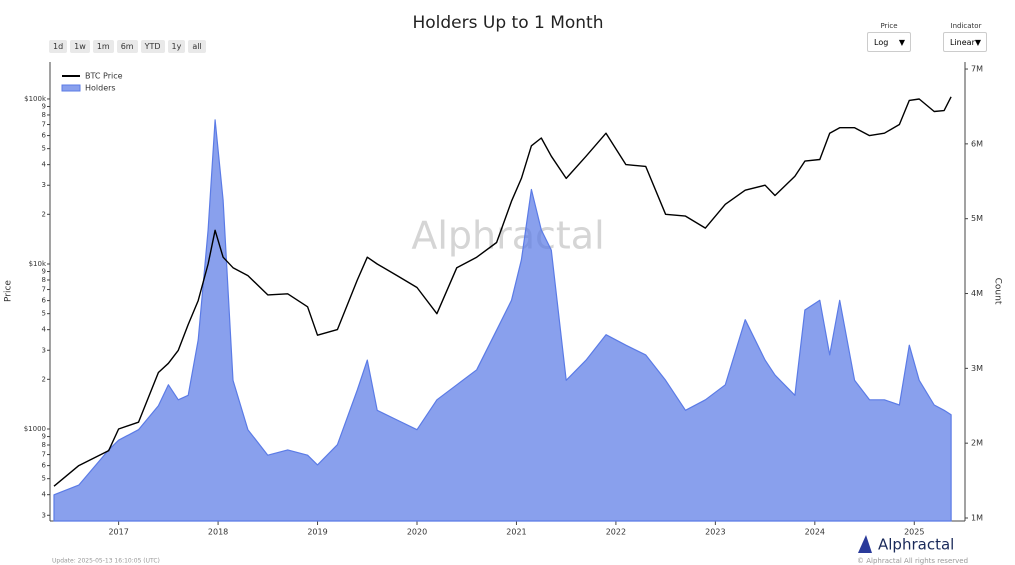 The image size is (1015, 565). Describe the element at coordinates (317, 532) in the screenshot. I see `x-tick-label: 2019` at that location.